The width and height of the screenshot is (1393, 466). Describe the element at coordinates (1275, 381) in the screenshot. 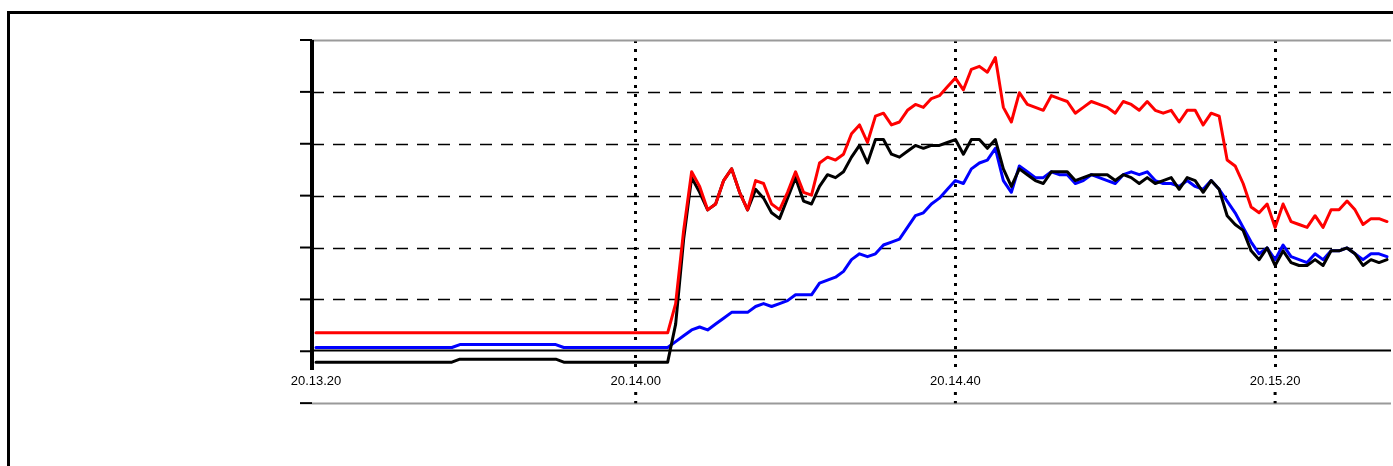

I see `x-tick-label: 20.15.20` at that location.